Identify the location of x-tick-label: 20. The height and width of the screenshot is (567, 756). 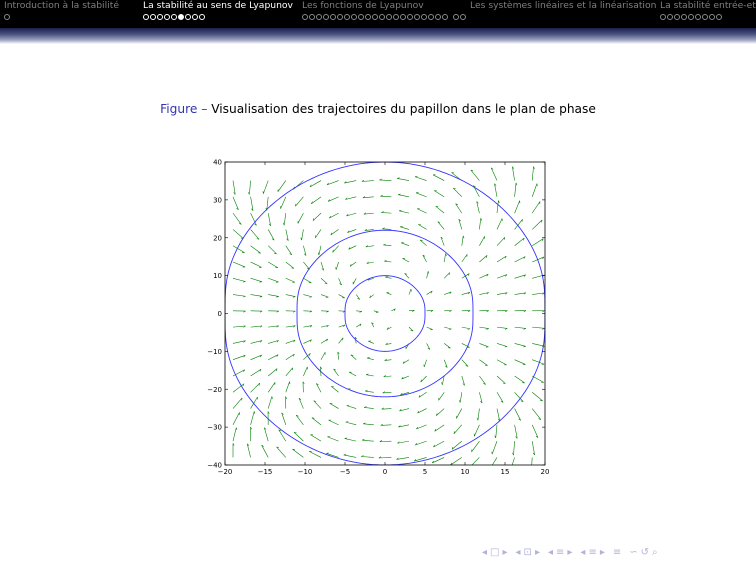
(545, 472).